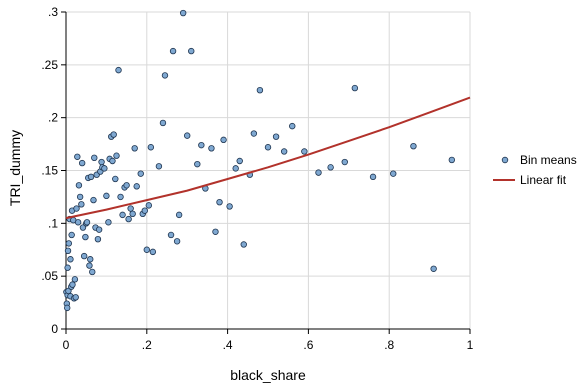  What do you see at coordinates (548, 160) in the screenshot?
I see `legend-label-bin-means: Bin means` at bounding box center [548, 160].